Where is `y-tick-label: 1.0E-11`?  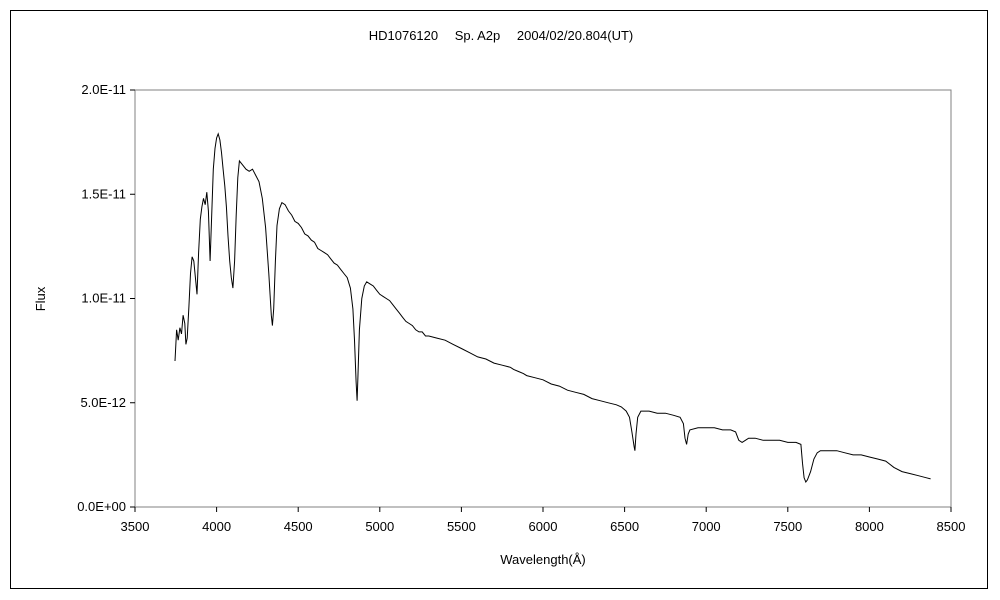
y-tick-label: 1.0E-11 is located at coordinates (103, 298).